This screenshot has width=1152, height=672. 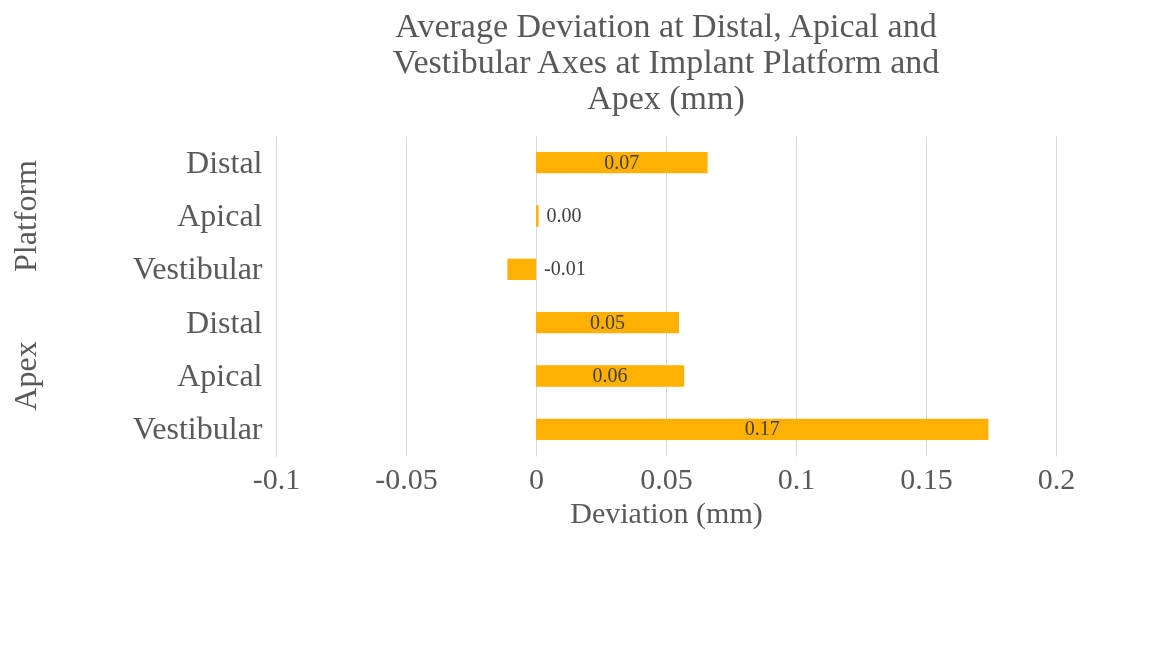 What do you see at coordinates (564, 215) in the screenshot?
I see `data-label: 0.00` at bounding box center [564, 215].